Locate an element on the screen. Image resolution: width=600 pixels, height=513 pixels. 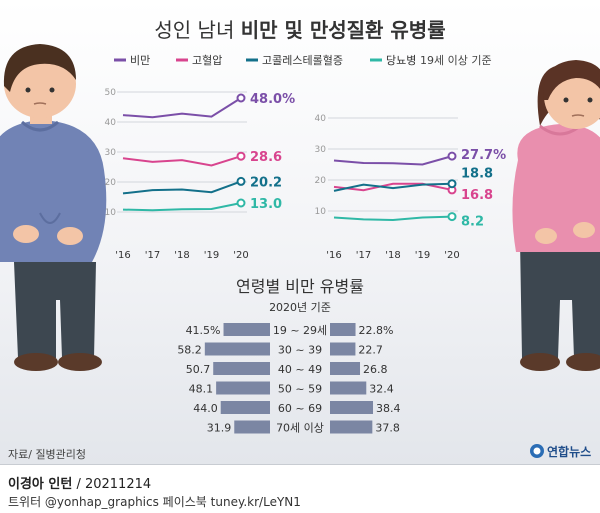
female-value-label: 37.8 is located at coordinates (387, 428).